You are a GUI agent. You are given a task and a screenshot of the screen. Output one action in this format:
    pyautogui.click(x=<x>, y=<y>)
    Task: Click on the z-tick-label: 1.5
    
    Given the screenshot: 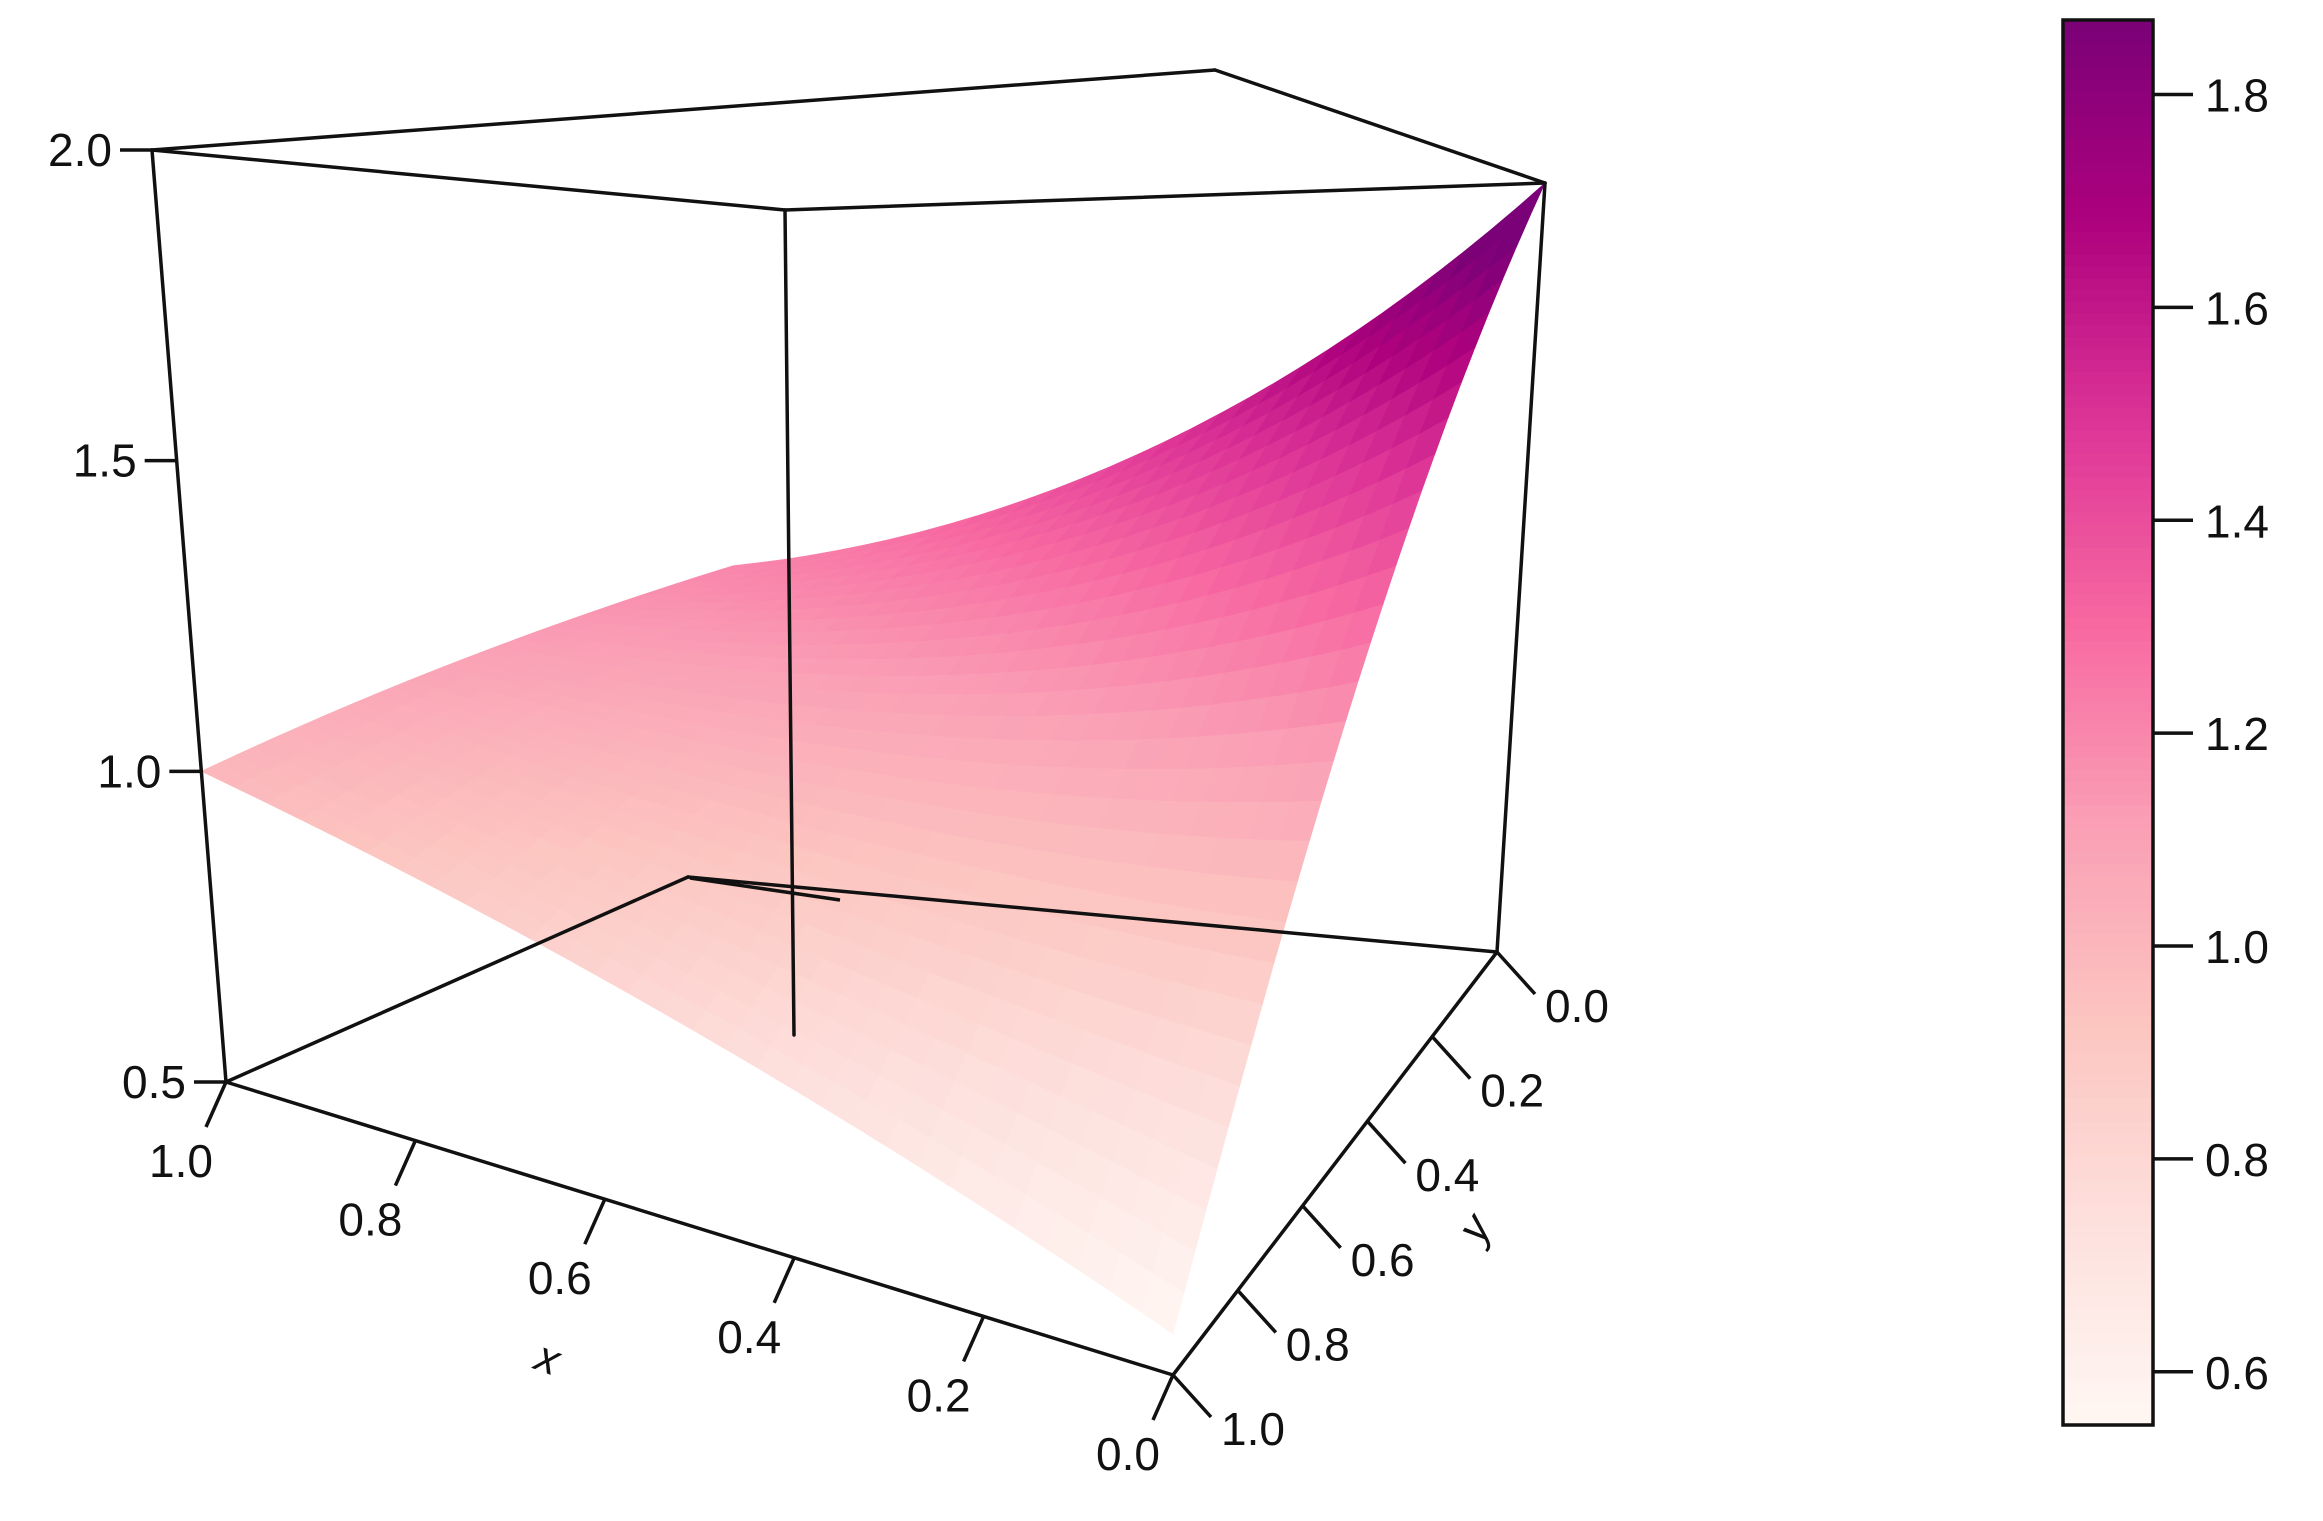 What is the action you would take?
    pyautogui.click(x=105, y=461)
    